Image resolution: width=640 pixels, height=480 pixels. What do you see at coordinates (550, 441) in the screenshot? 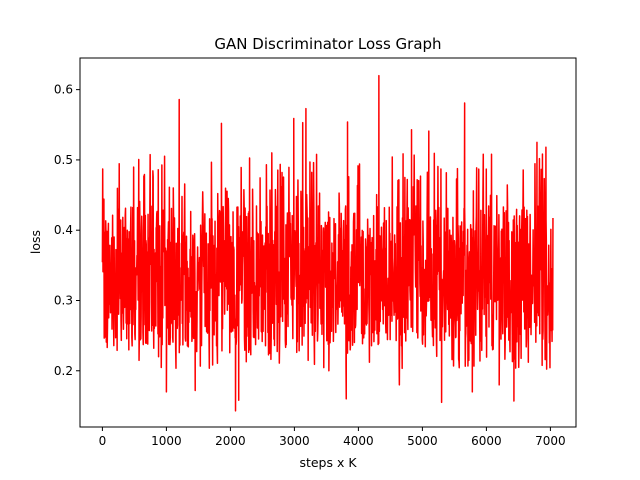
I see `x-tick-label: 7000` at bounding box center [550, 441].